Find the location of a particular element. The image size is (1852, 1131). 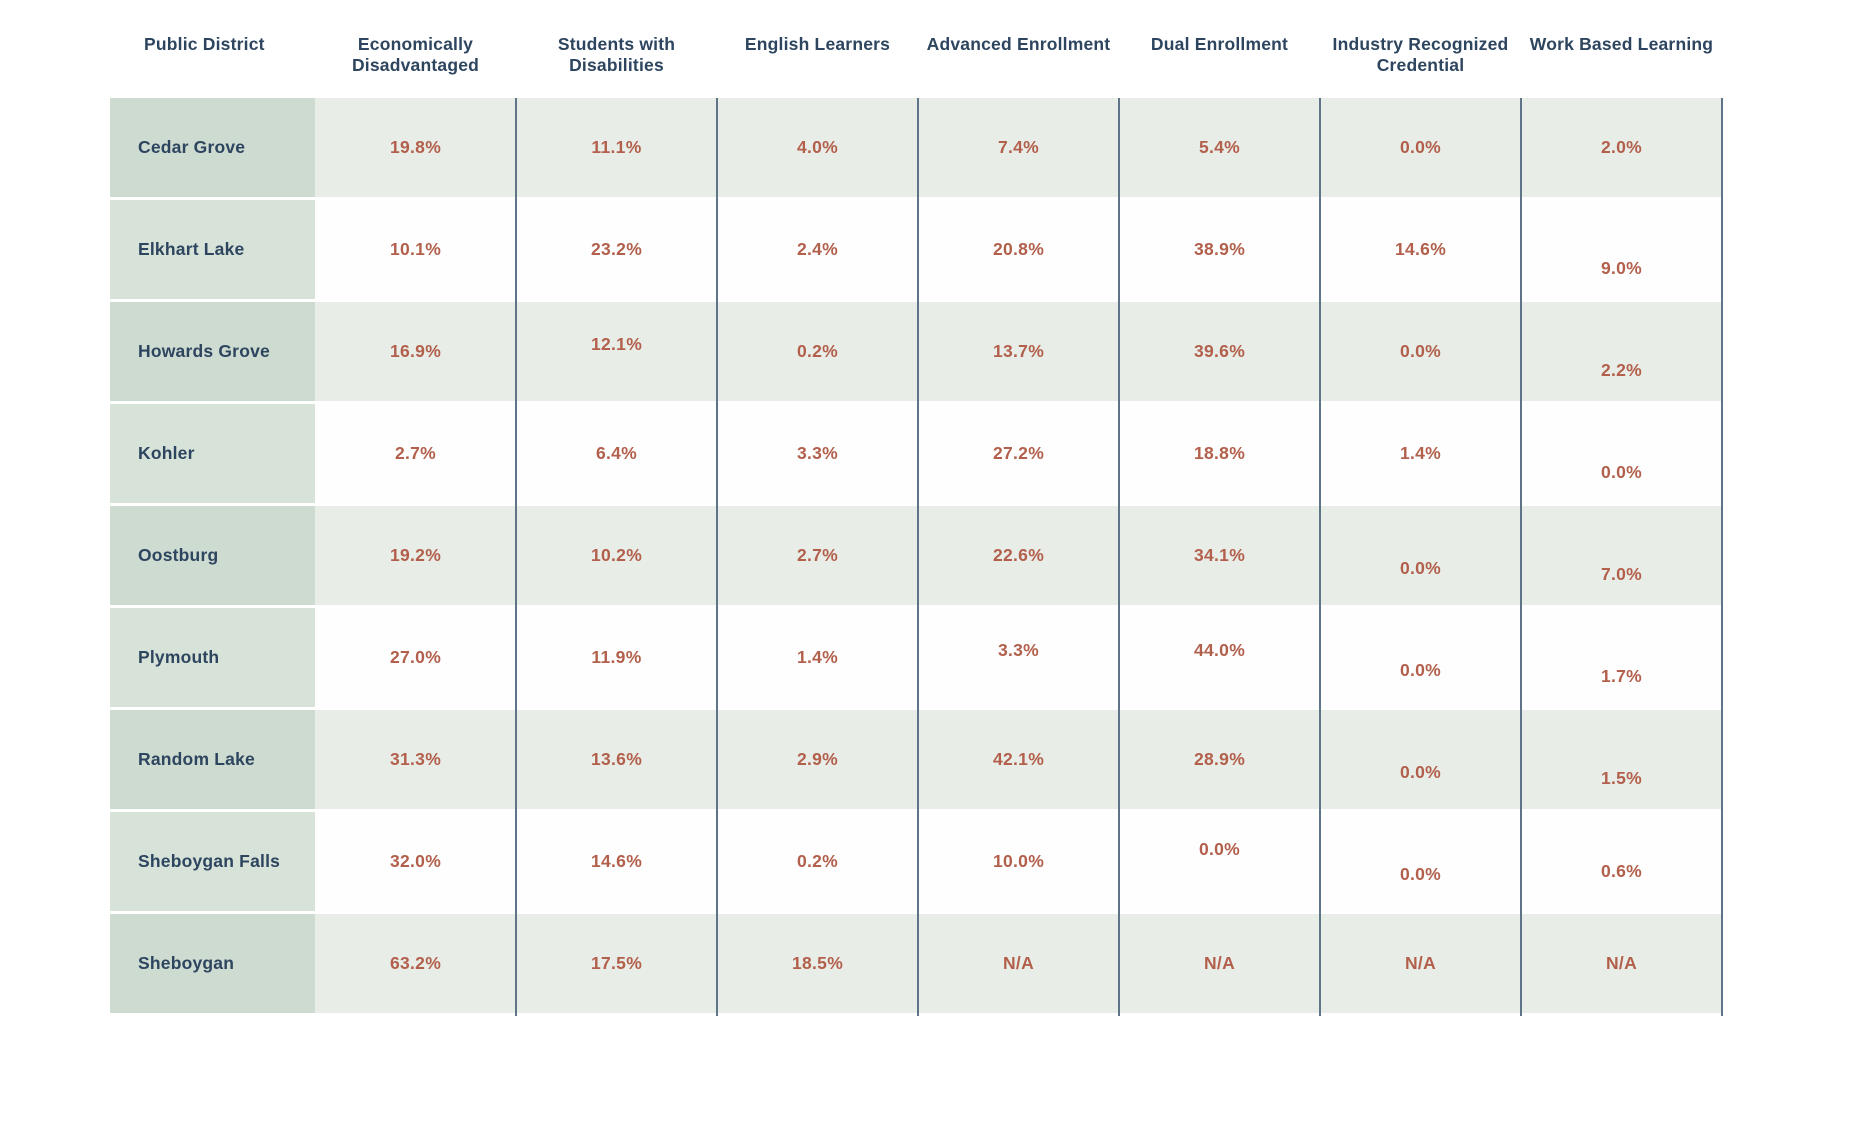

column-header: Dual Enrollment is located at coordinates (1219, 44).